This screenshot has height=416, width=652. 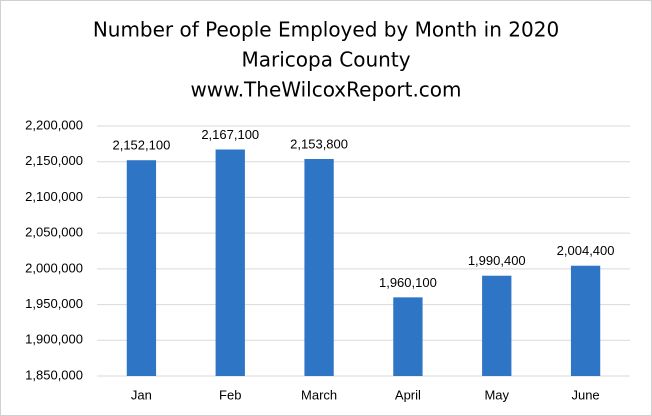 What do you see at coordinates (408, 282) in the screenshot?
I see `data-label: 1,960,100` at bounding box center [408, 282].